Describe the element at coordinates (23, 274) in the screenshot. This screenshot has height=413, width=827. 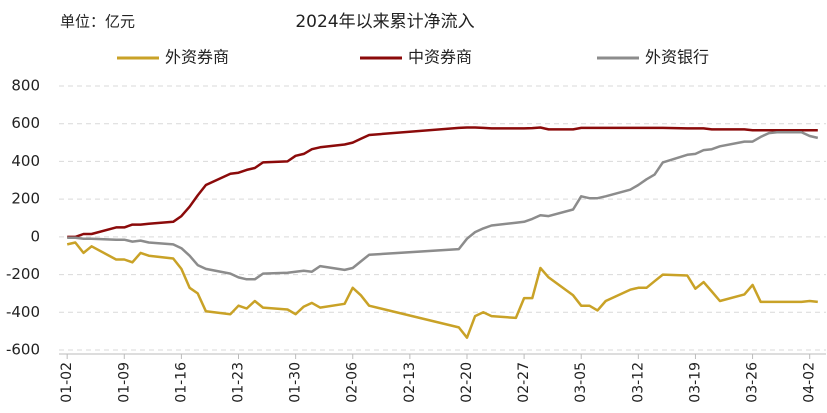
I see `y-tick-label: -200` at that location.